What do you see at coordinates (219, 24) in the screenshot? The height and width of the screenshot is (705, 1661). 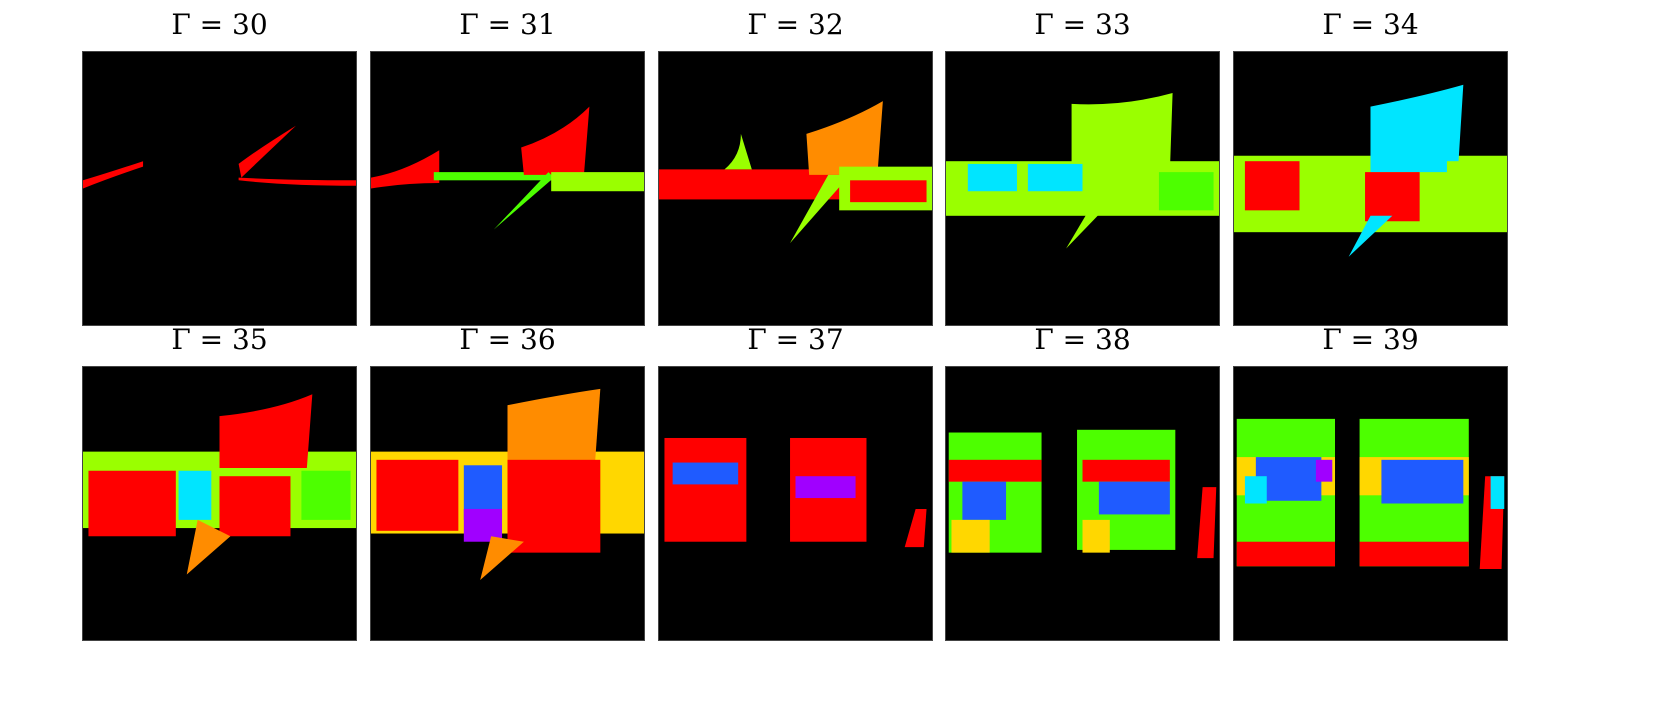 I see `panel-title: Γ = 30` at bounding box center [219, 24].